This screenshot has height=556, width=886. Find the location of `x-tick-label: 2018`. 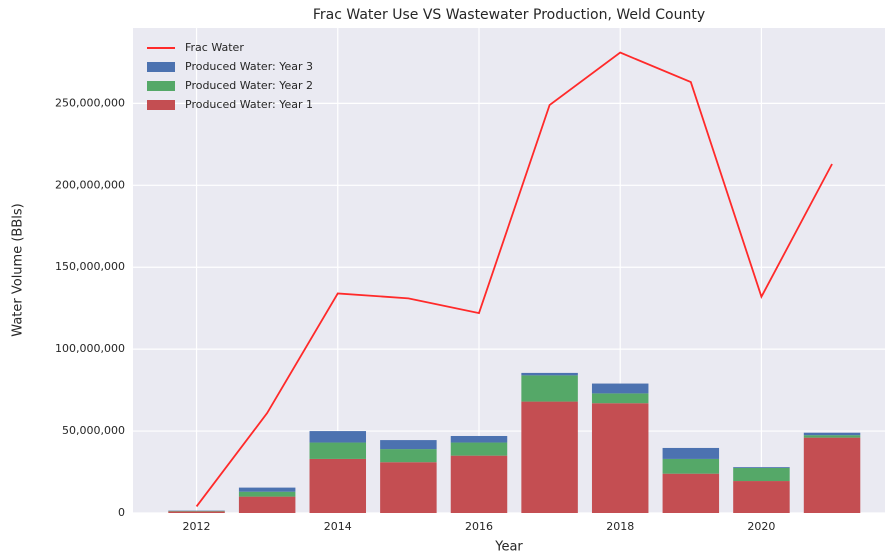

x-tick-label: 2018 is located at coordinates (620, 526).